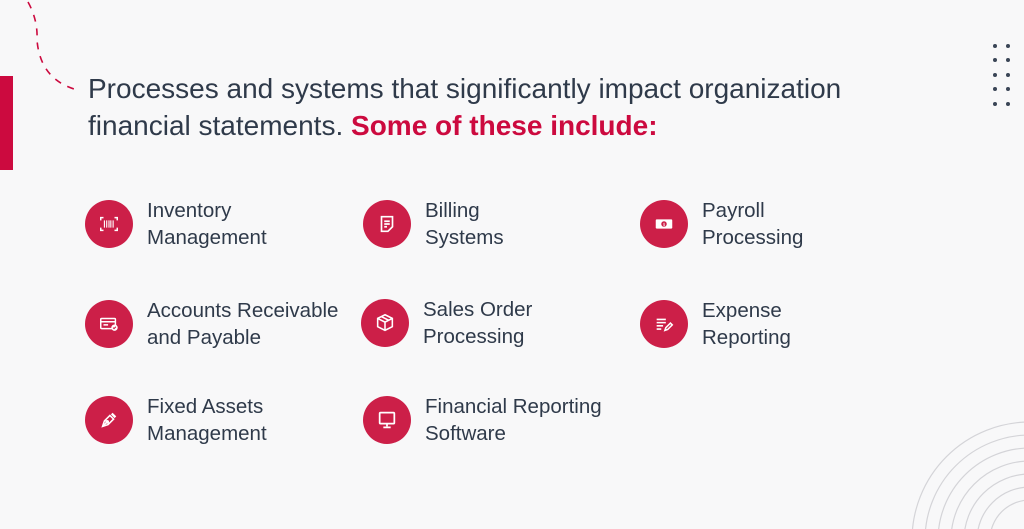  What do you see at coordinates (109, 324) in the screenshot?
I see `card-check-icon` at bounding box center [109, 324].